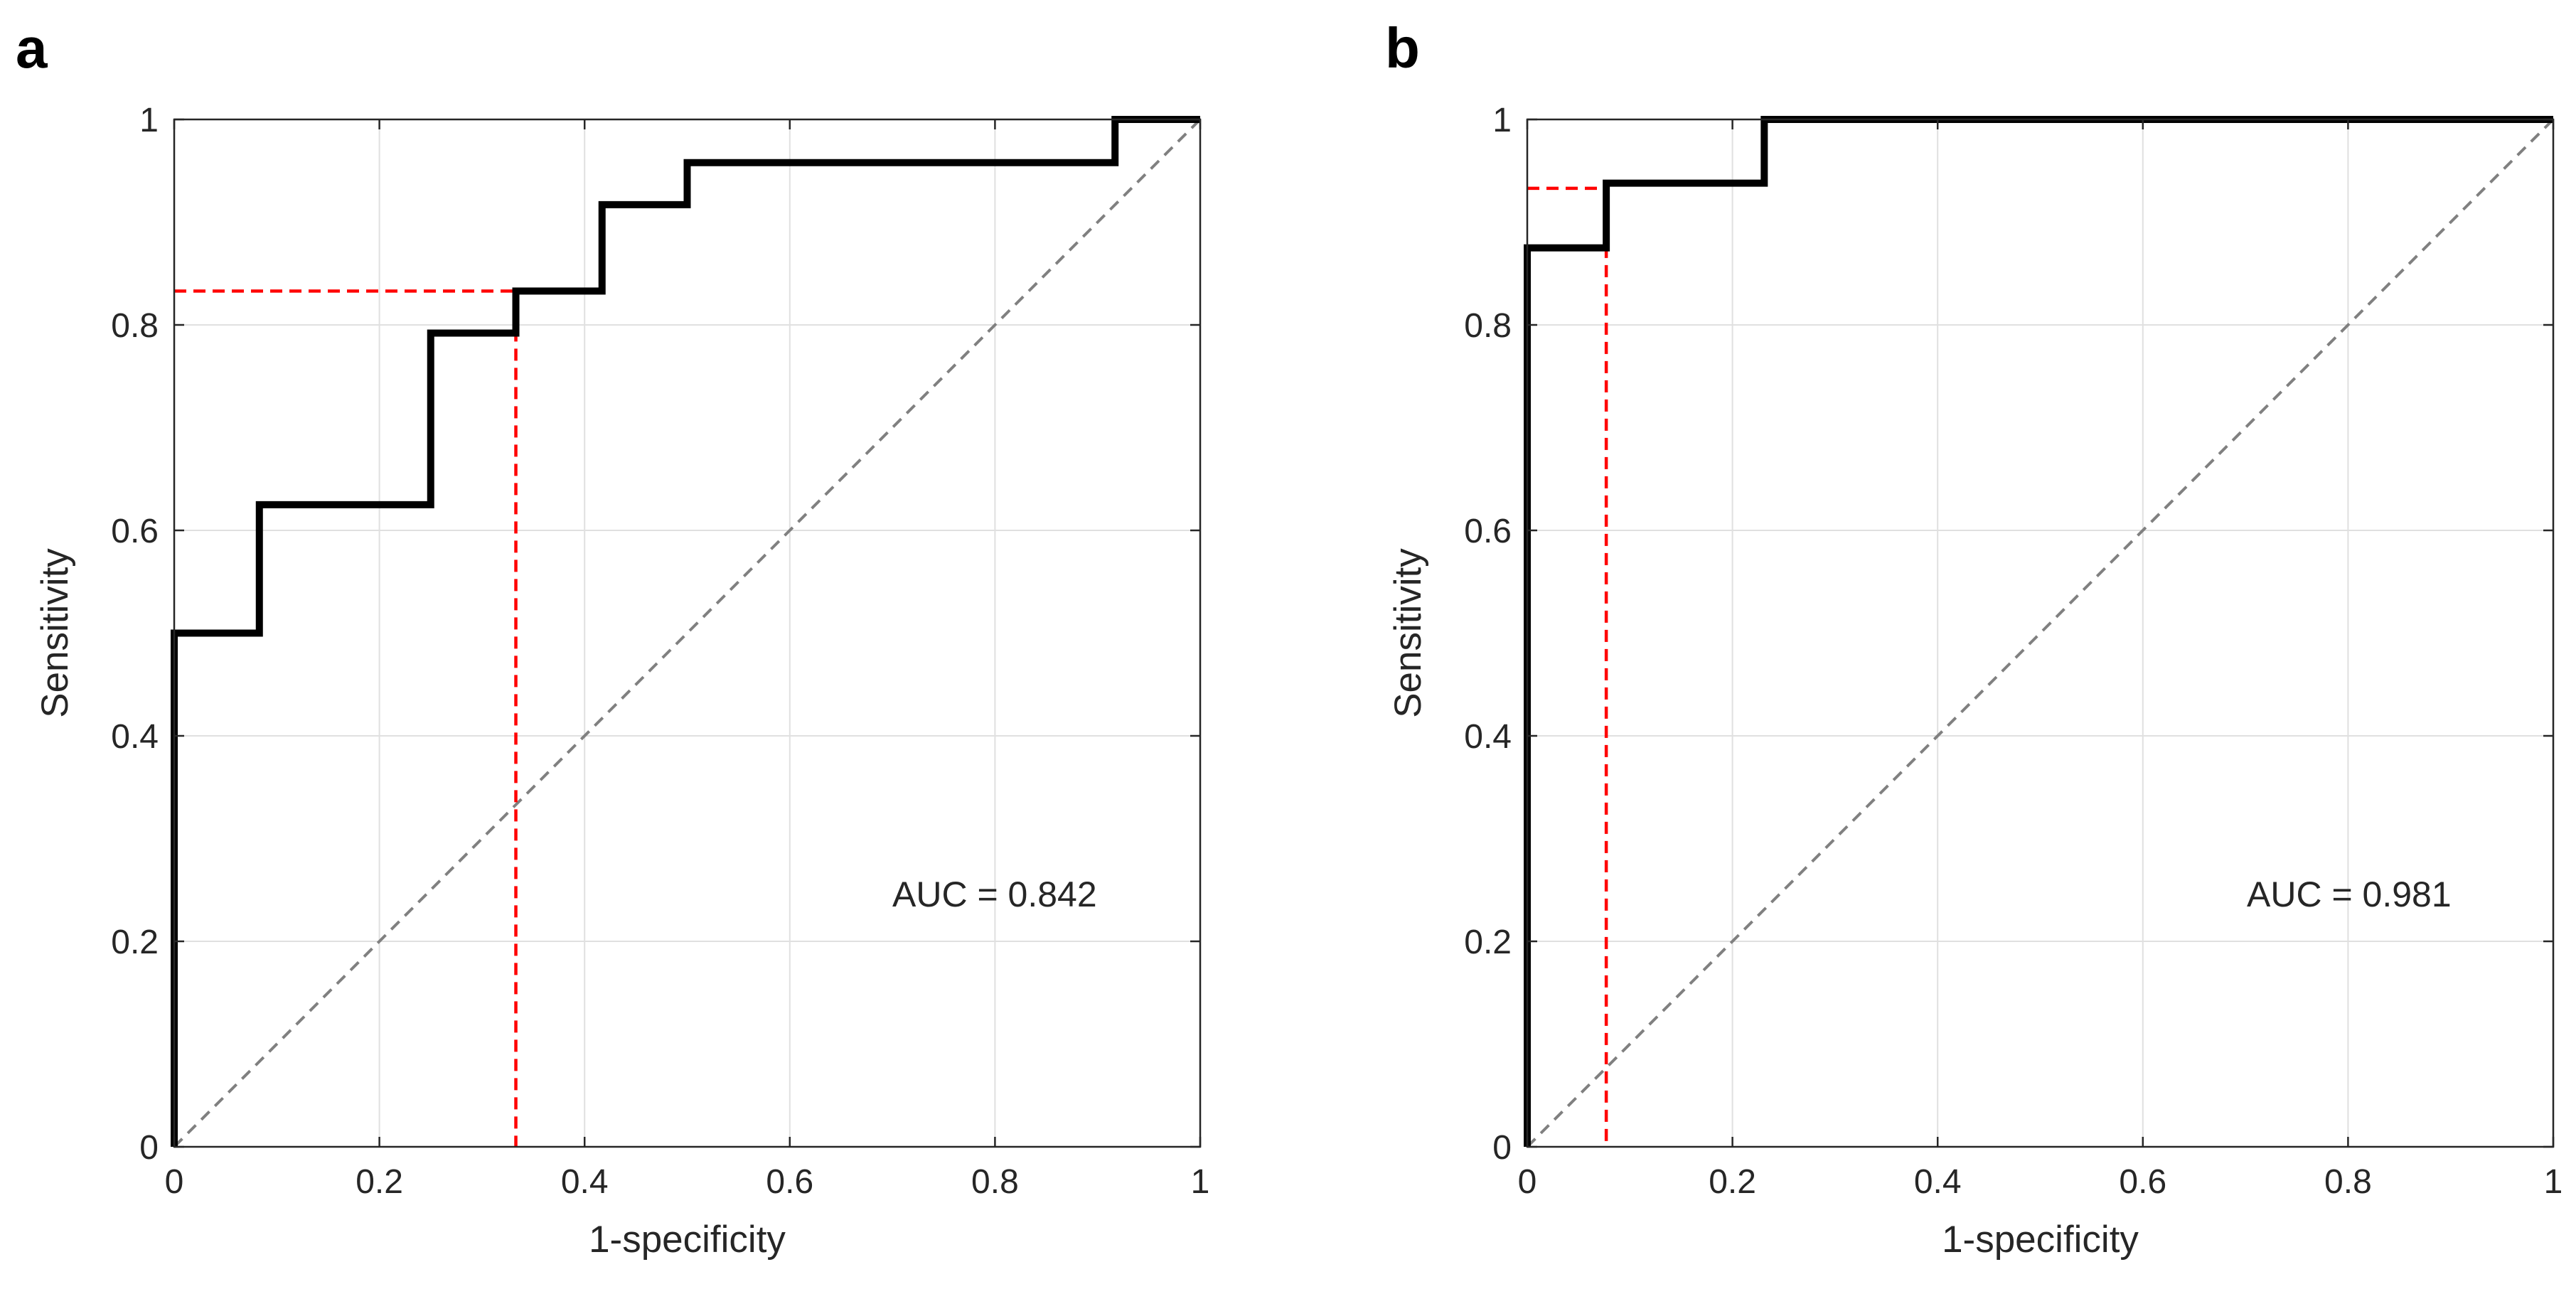 This screenshot has width=2576, height=1289. Describe the element at coordinates (32, 48) in the screenshot. I see `panel-a-letter: a` at that location.